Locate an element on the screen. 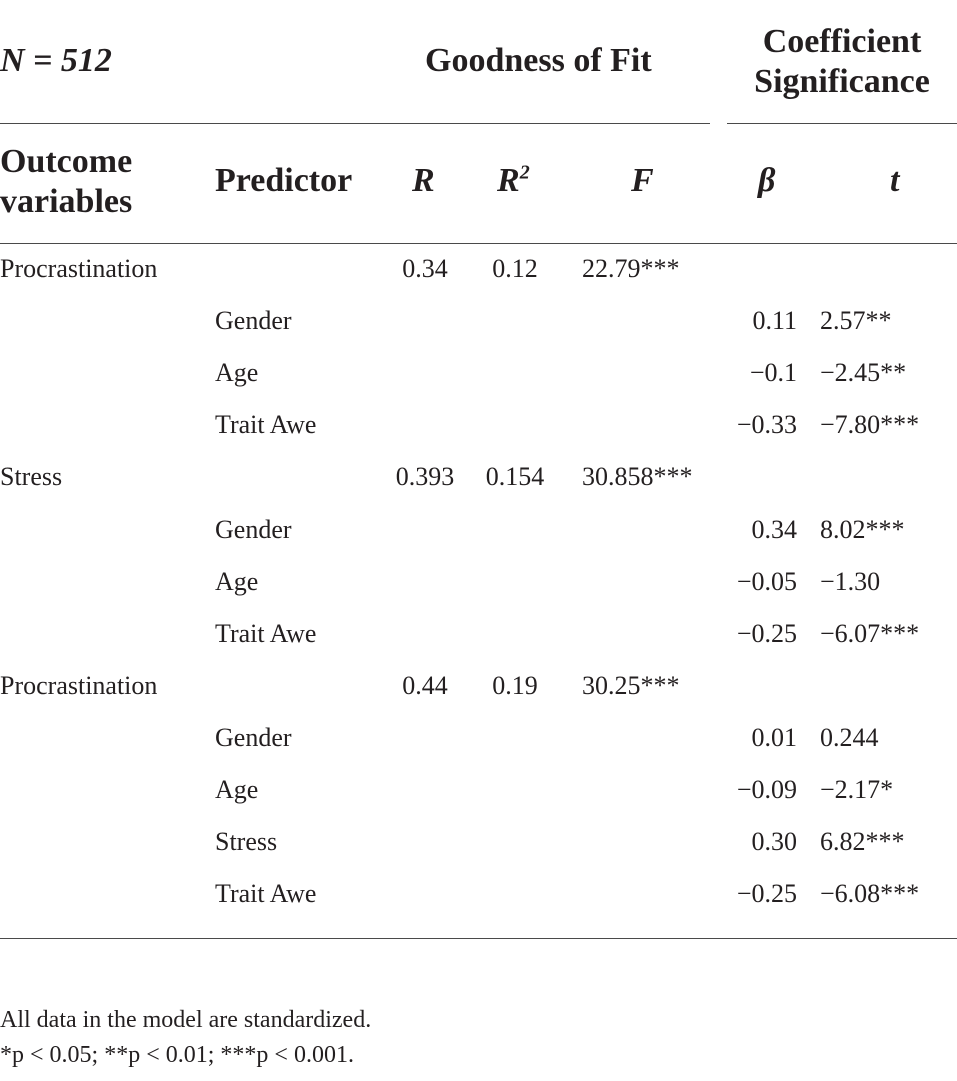  r-squared-cell: 0.154 is located at coordinates (515, 476).